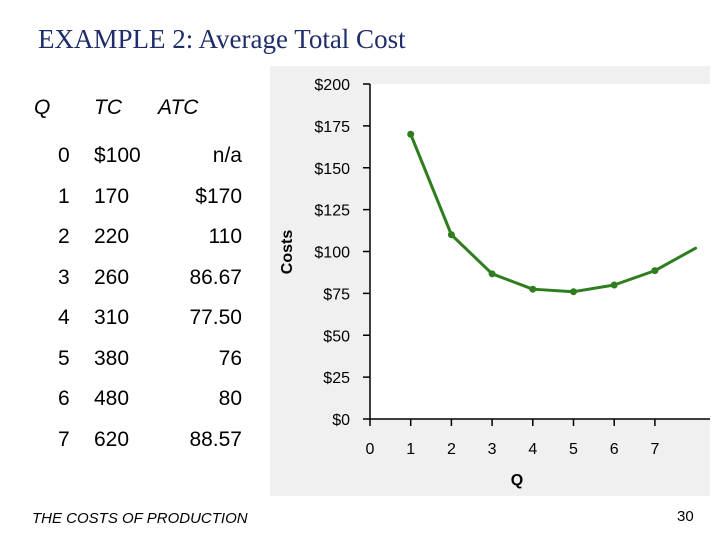 The width and height of the screenshot is (720, 540). What do you see at coordinates (222, 39) in the screenshot?
I see `slide-title: EXAMPLE 2: Average Total Cost` at bounding box center [222, 39].